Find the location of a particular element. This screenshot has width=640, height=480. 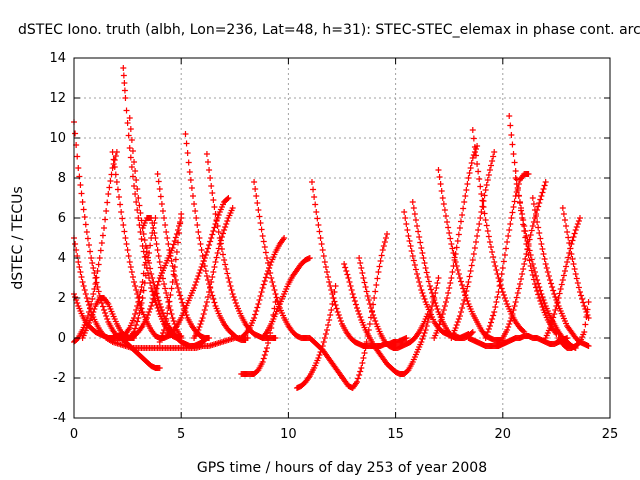

data-series is located at coordinates (473, 245).